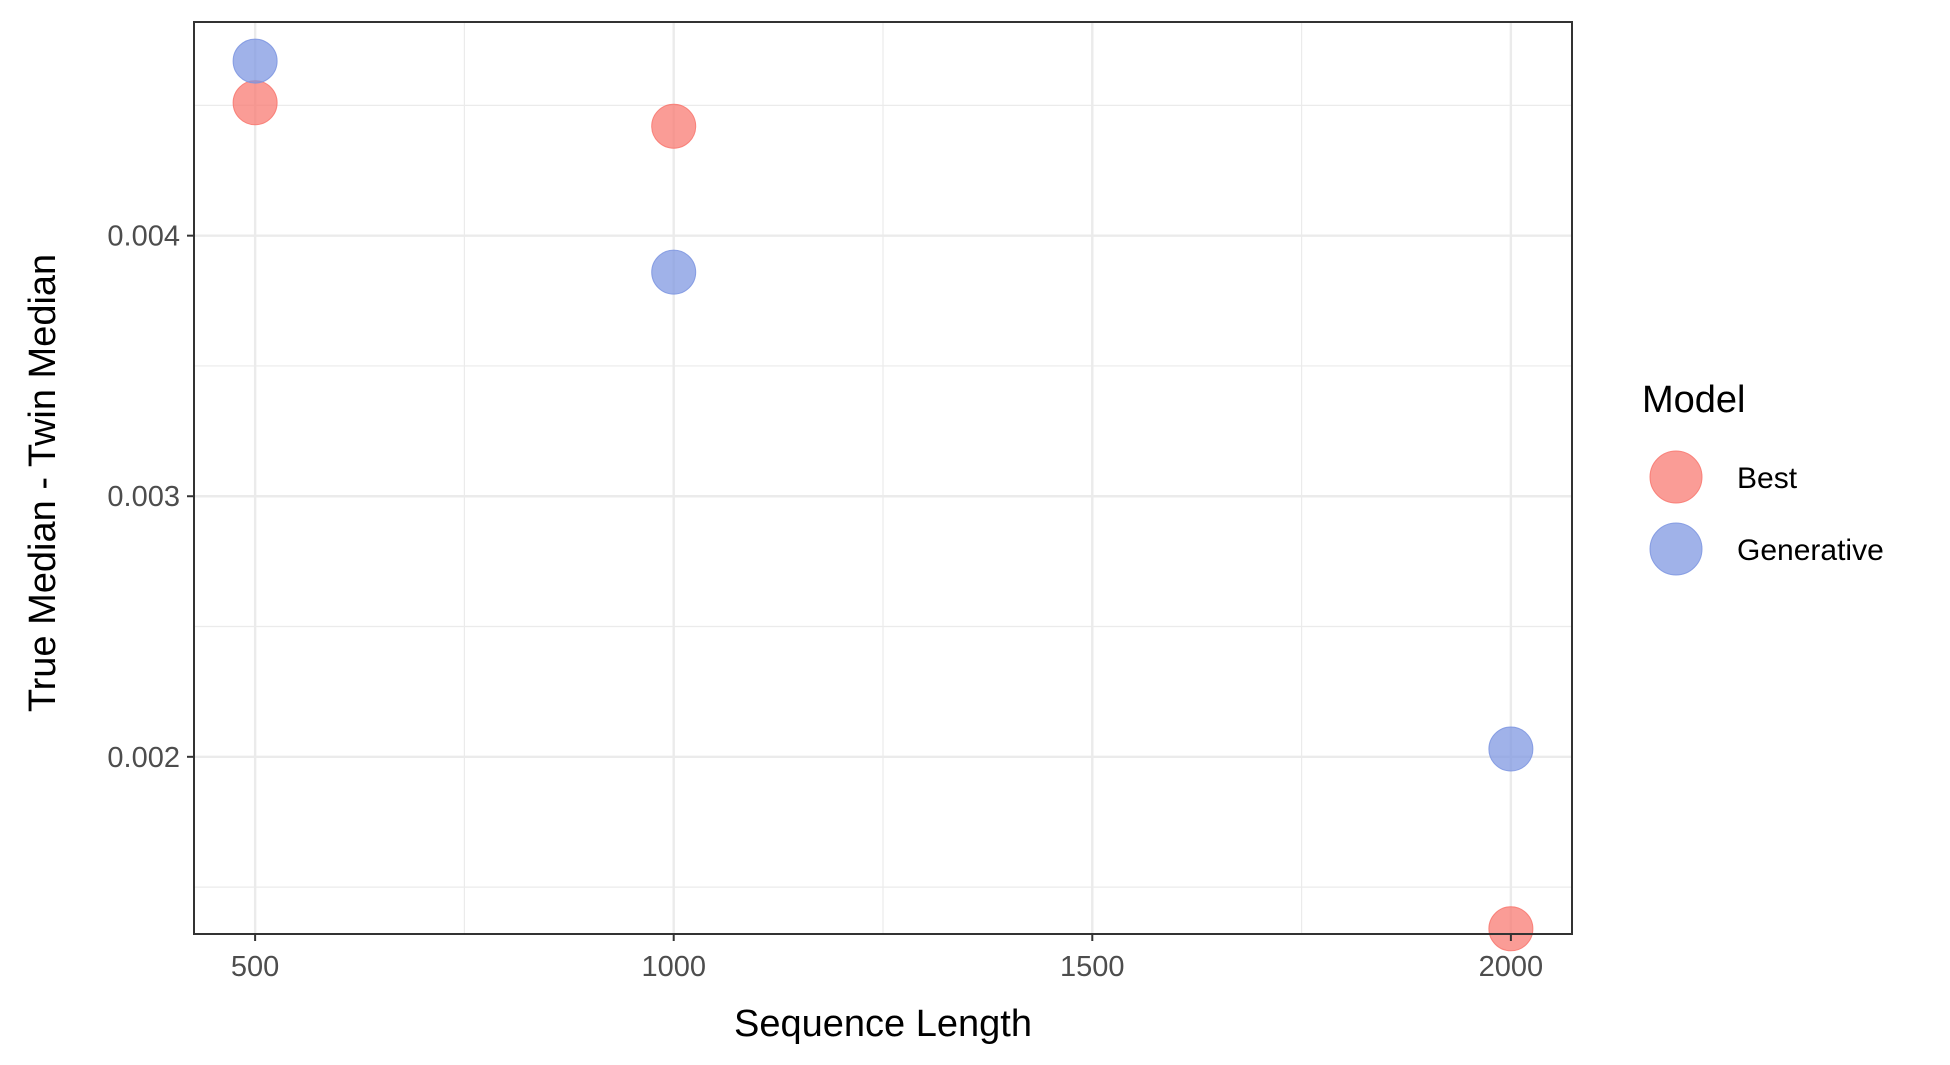 The image size is (1950, 1065). I want to click on x-axis-ticks: 500 1000 1500 2000, so click(887, 958).